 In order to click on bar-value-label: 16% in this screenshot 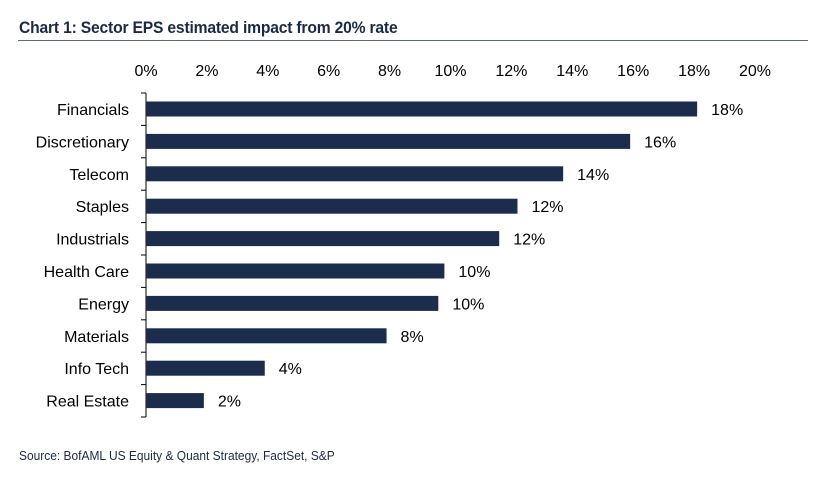, I will do `click(660, 142)`.